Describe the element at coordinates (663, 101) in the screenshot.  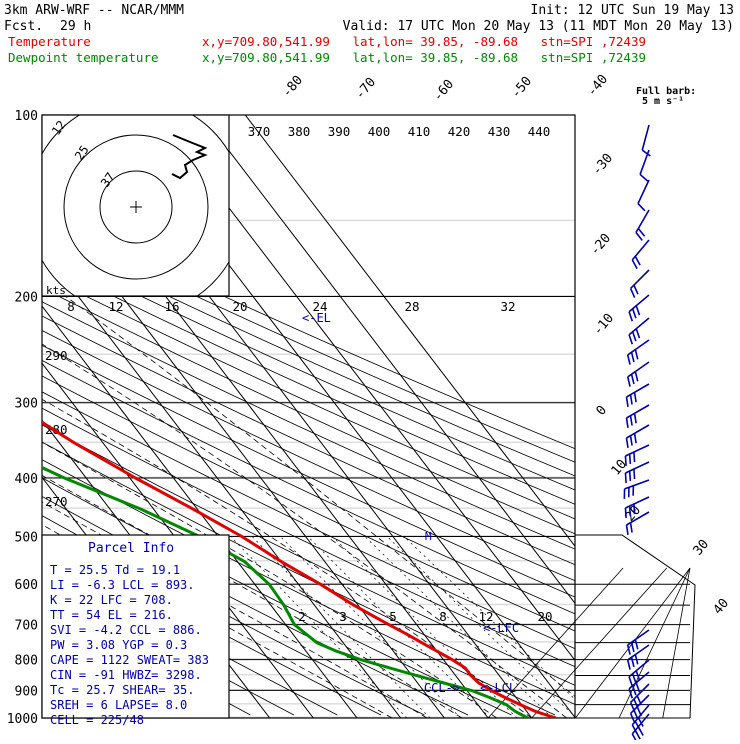
I see `wind-legend-value: 5 m s⁻¹` at that location.